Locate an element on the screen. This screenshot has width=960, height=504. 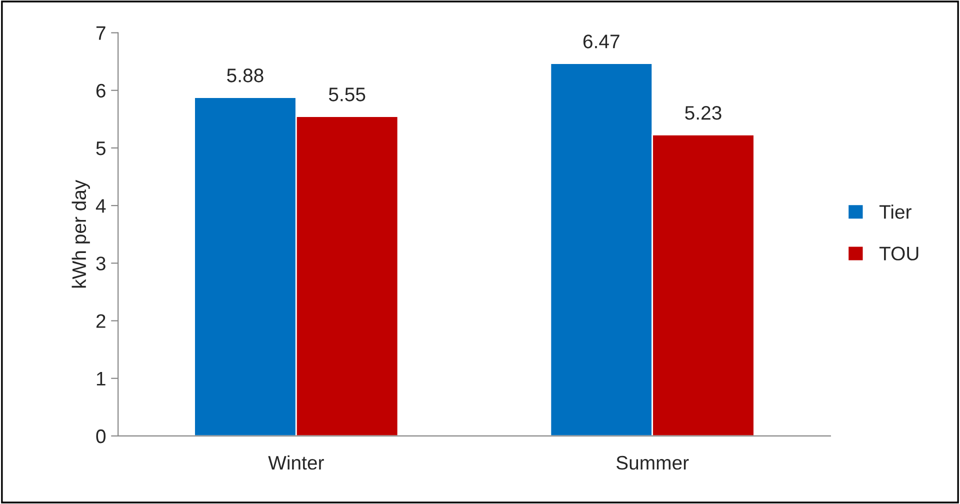
legend-label: Tier is located at coordinates (895, 211).